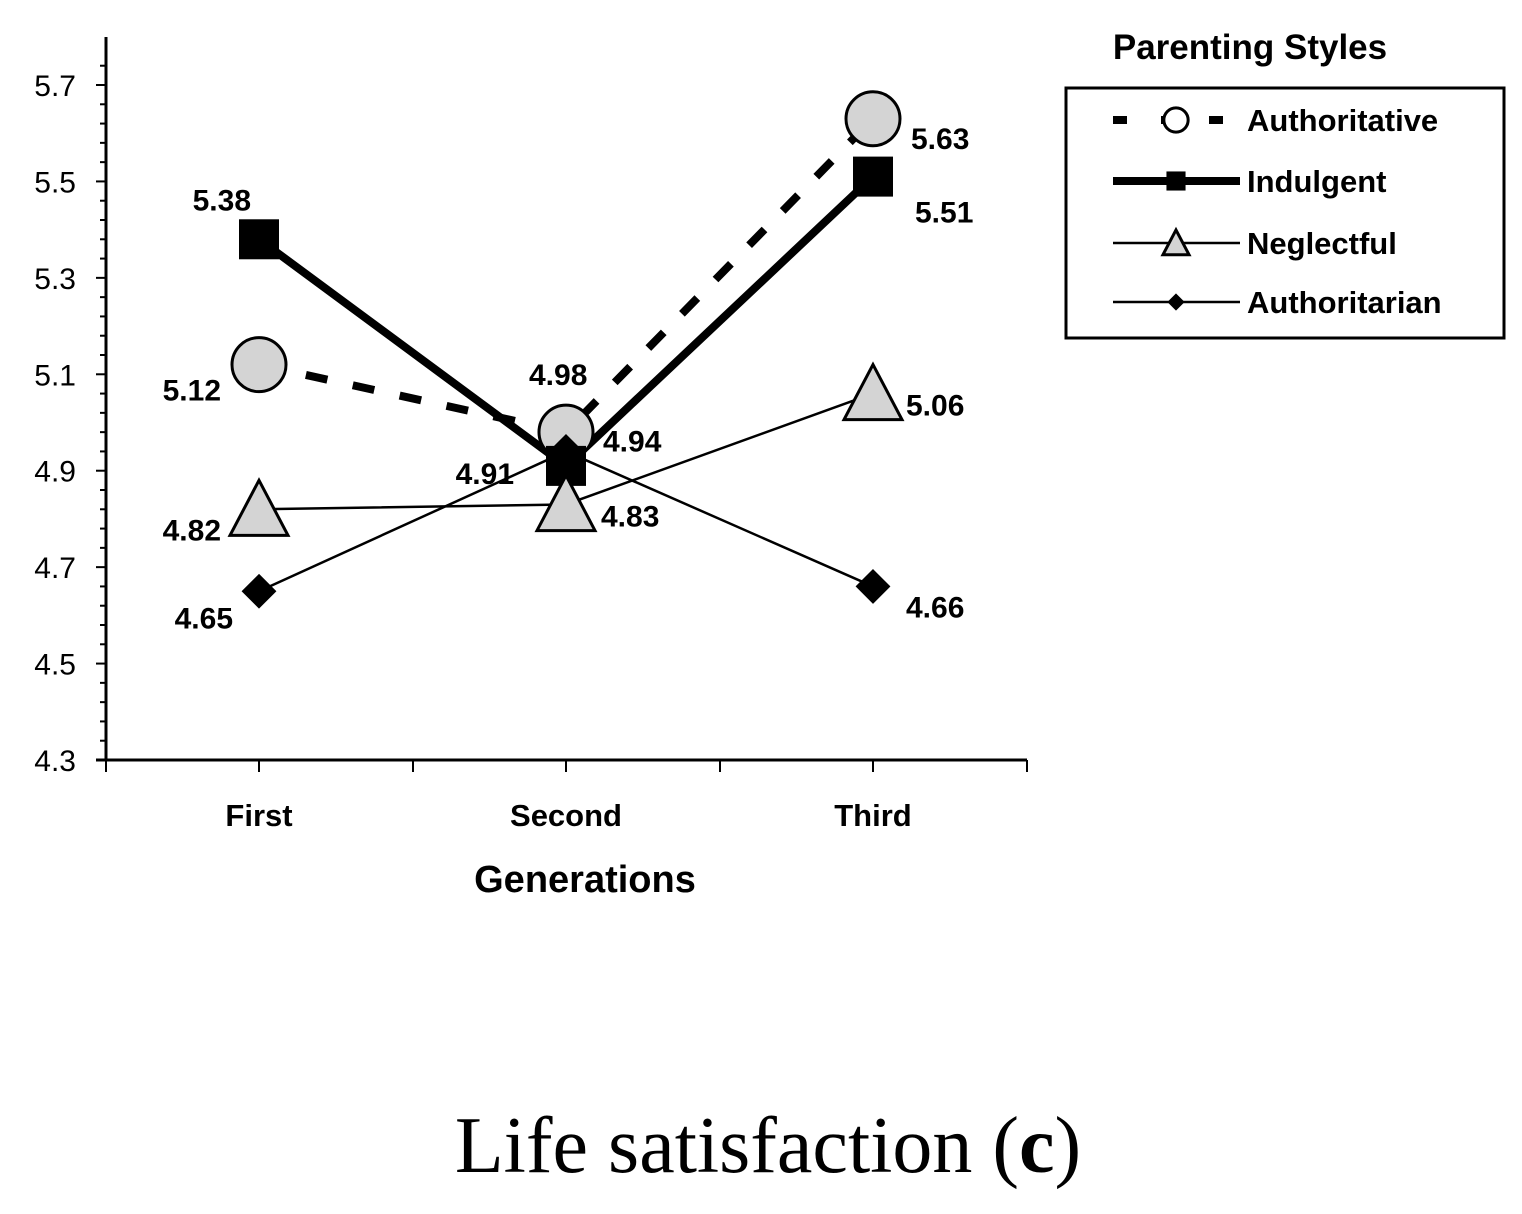 This screenshot has height=1214, width=1522. I want to click on y-tick-label: 5.1, so click(55, 375).